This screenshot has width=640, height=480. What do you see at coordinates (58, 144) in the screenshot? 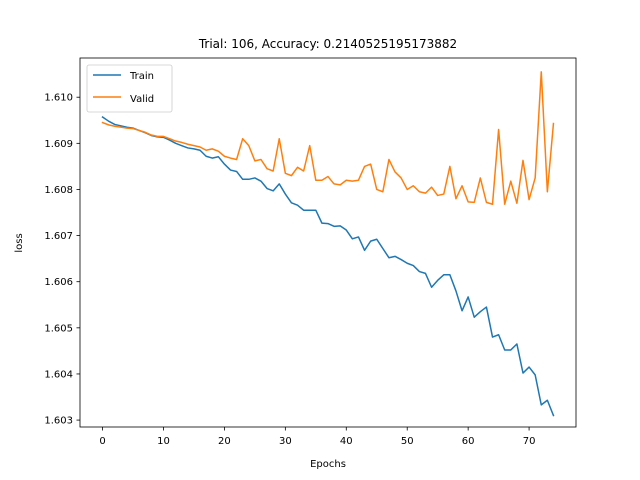
I see `y-tick-label: 1.609` at bounding box center [58, 144].